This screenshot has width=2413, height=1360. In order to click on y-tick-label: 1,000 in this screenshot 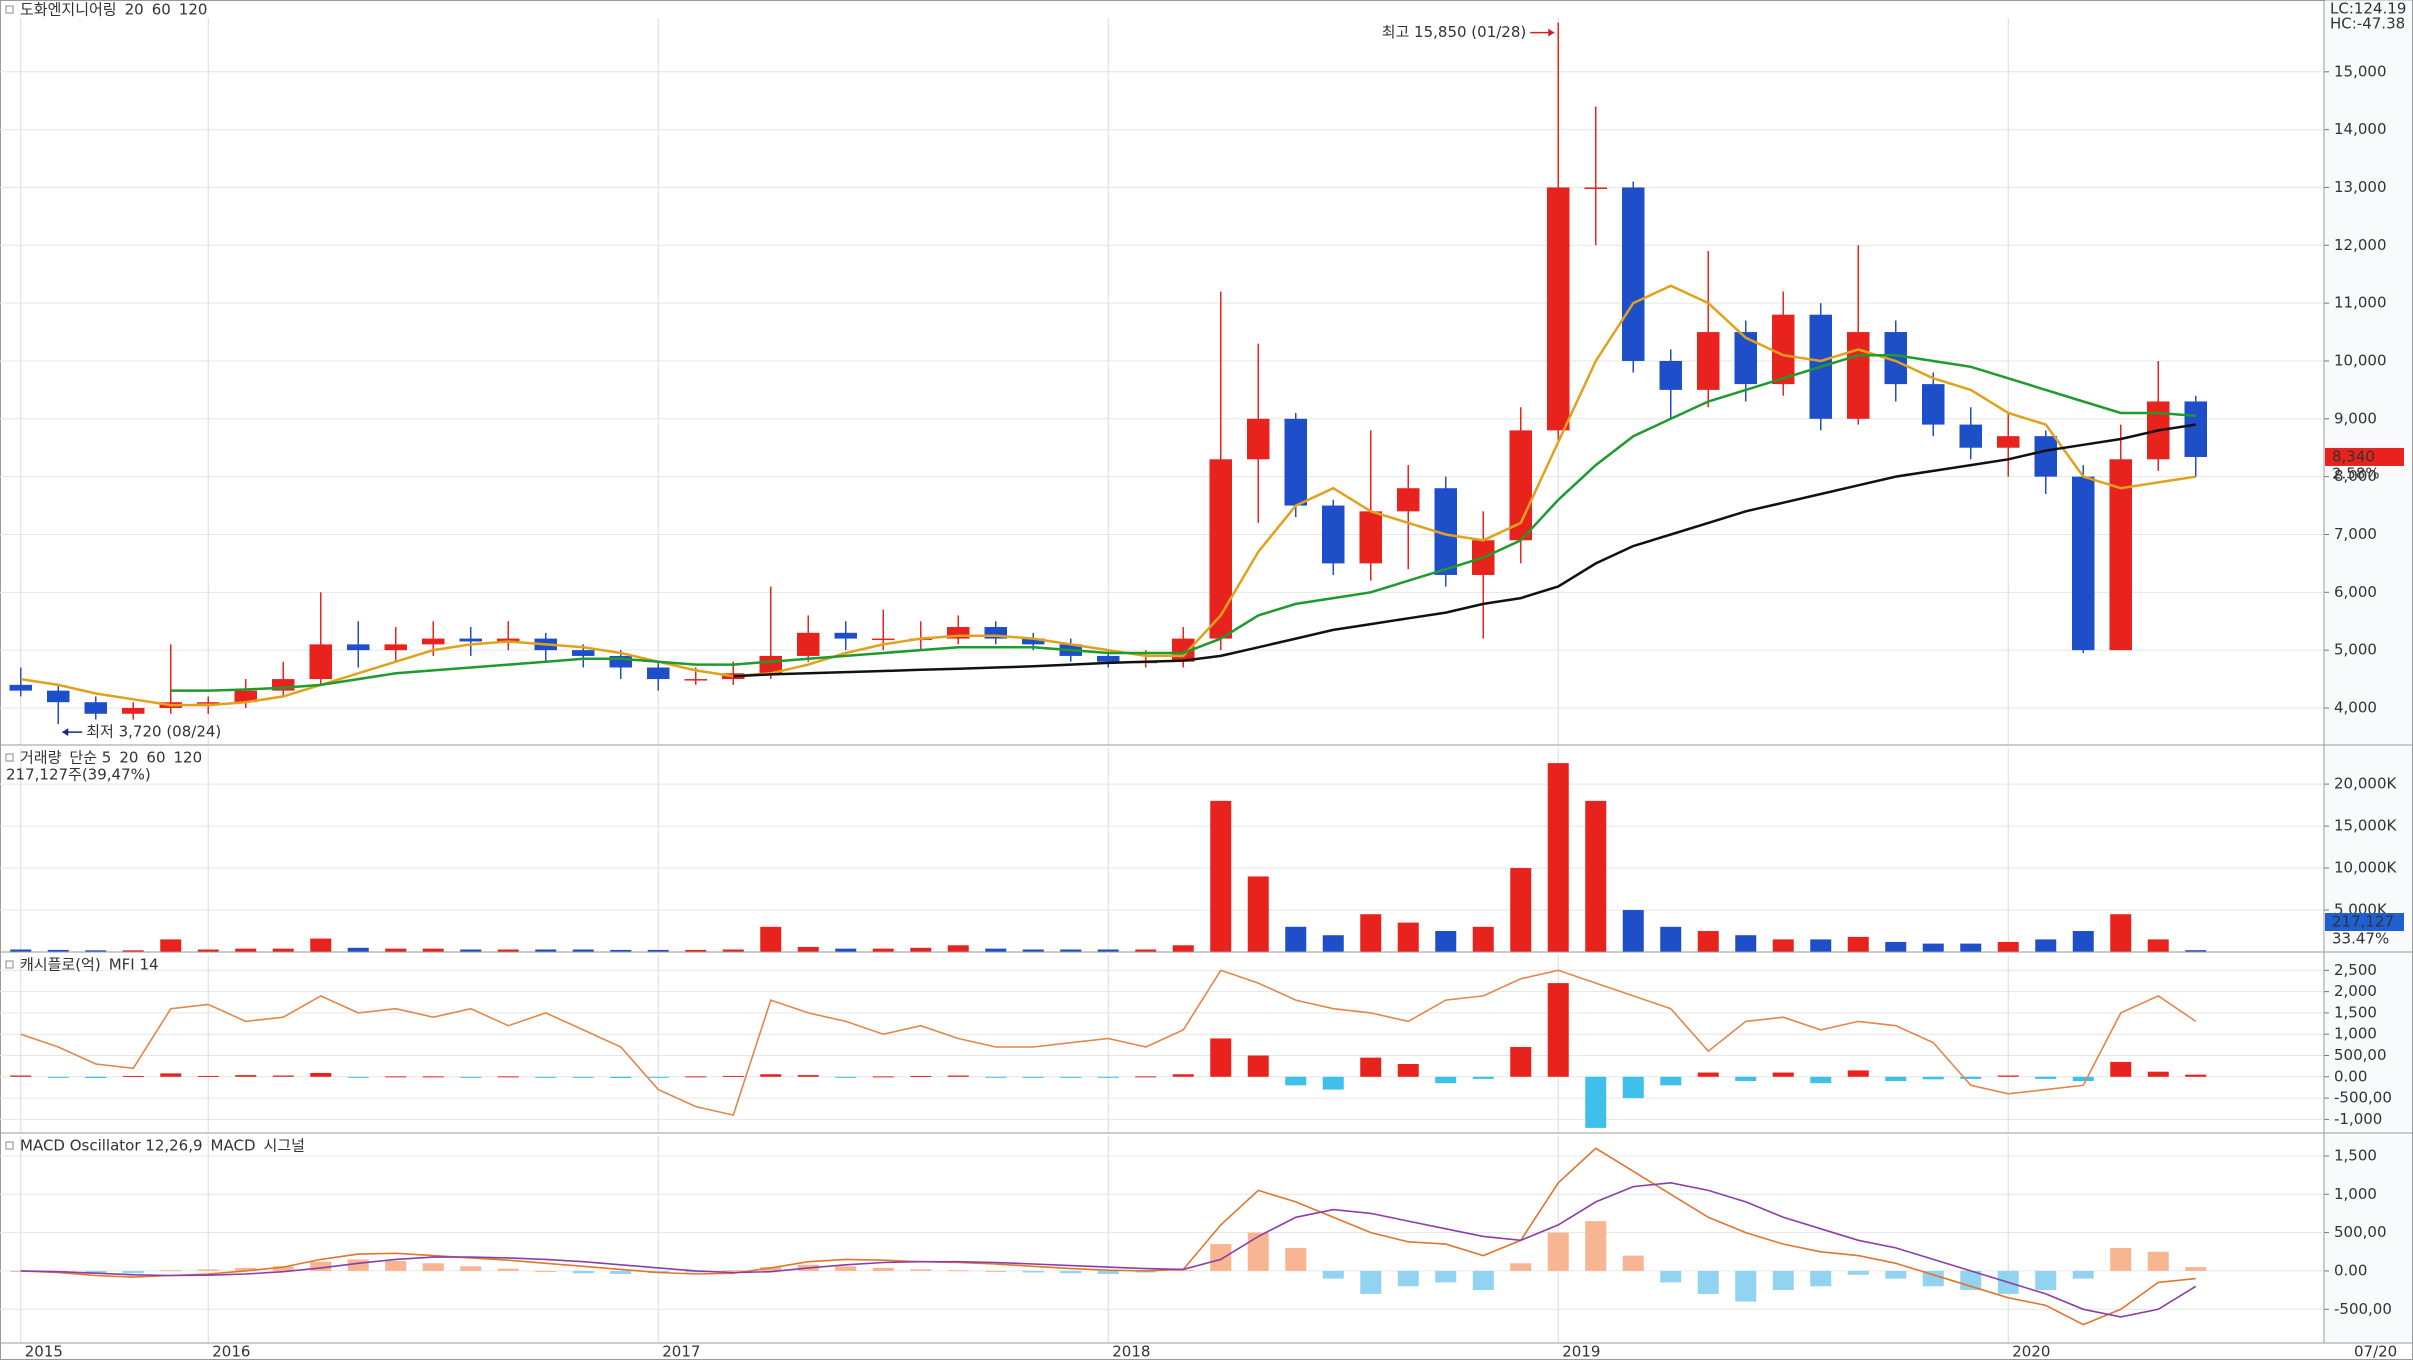, I will do `click(2355, 1034)`.